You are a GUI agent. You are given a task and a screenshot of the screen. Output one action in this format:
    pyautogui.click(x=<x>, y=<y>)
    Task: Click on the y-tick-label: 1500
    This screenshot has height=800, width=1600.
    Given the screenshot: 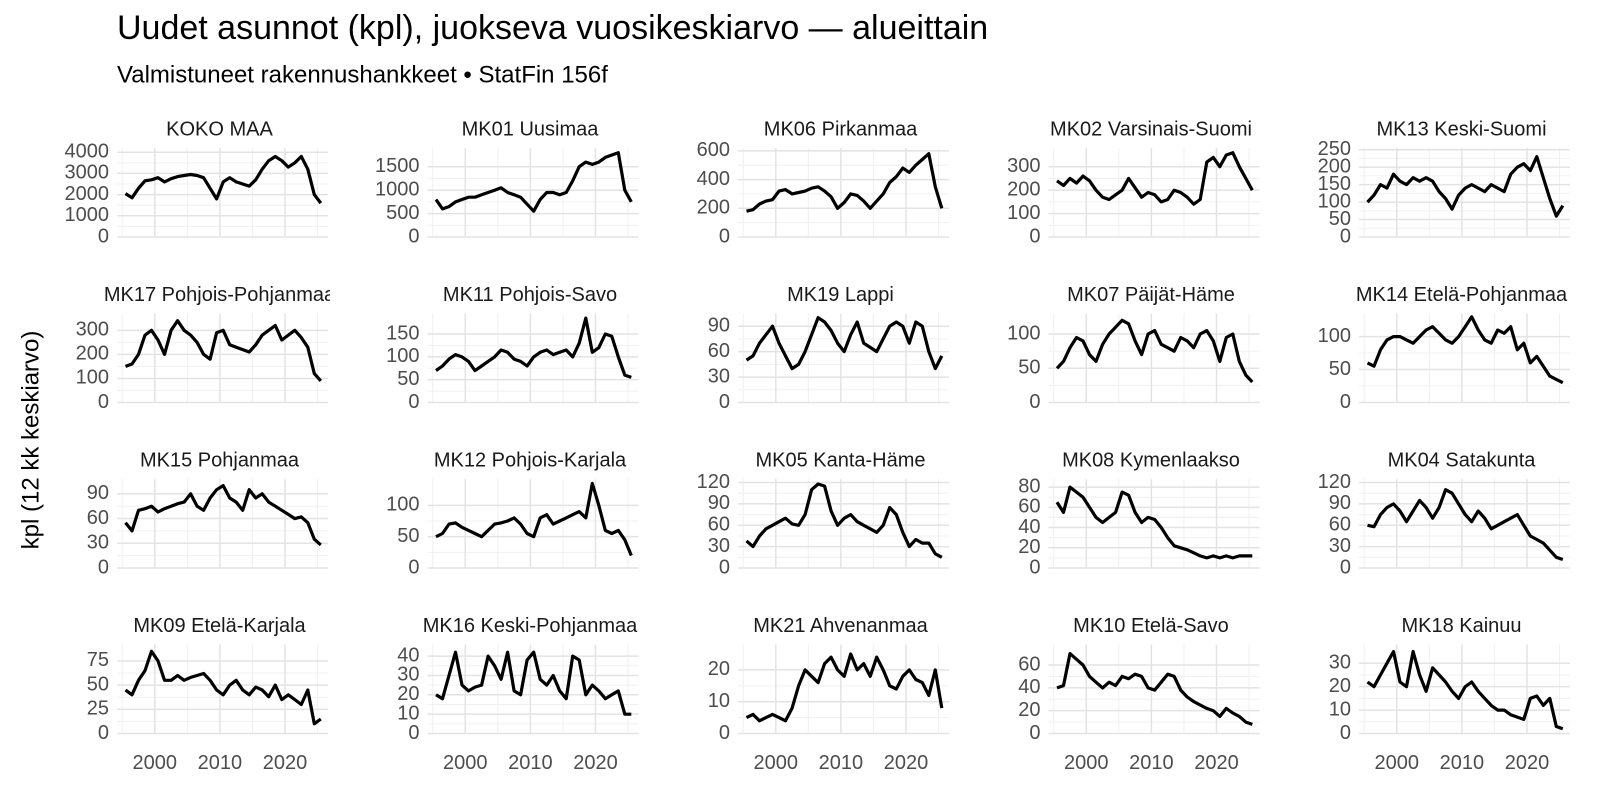 What is the action you would take?
    pyautogui.click(x=397, y=166)
    